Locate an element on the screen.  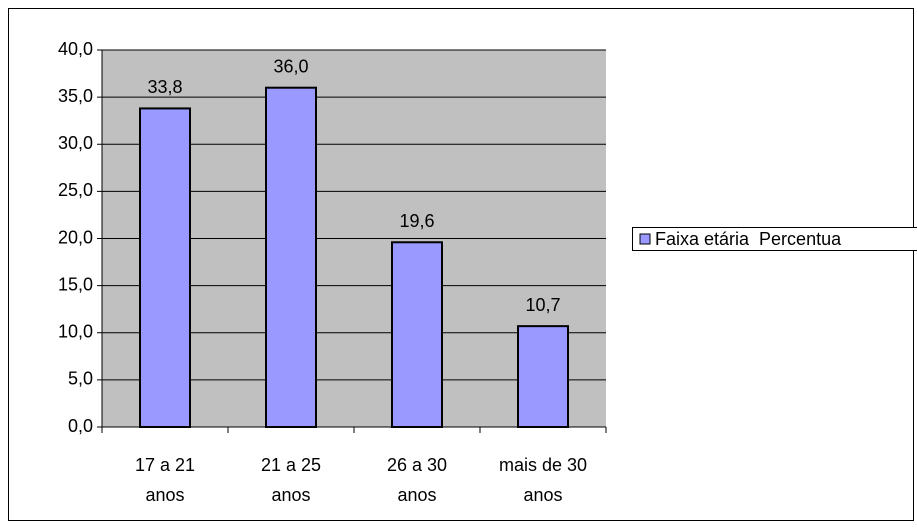
x-tick-label: mais de 30 anos is located at coordinates (543, 480).